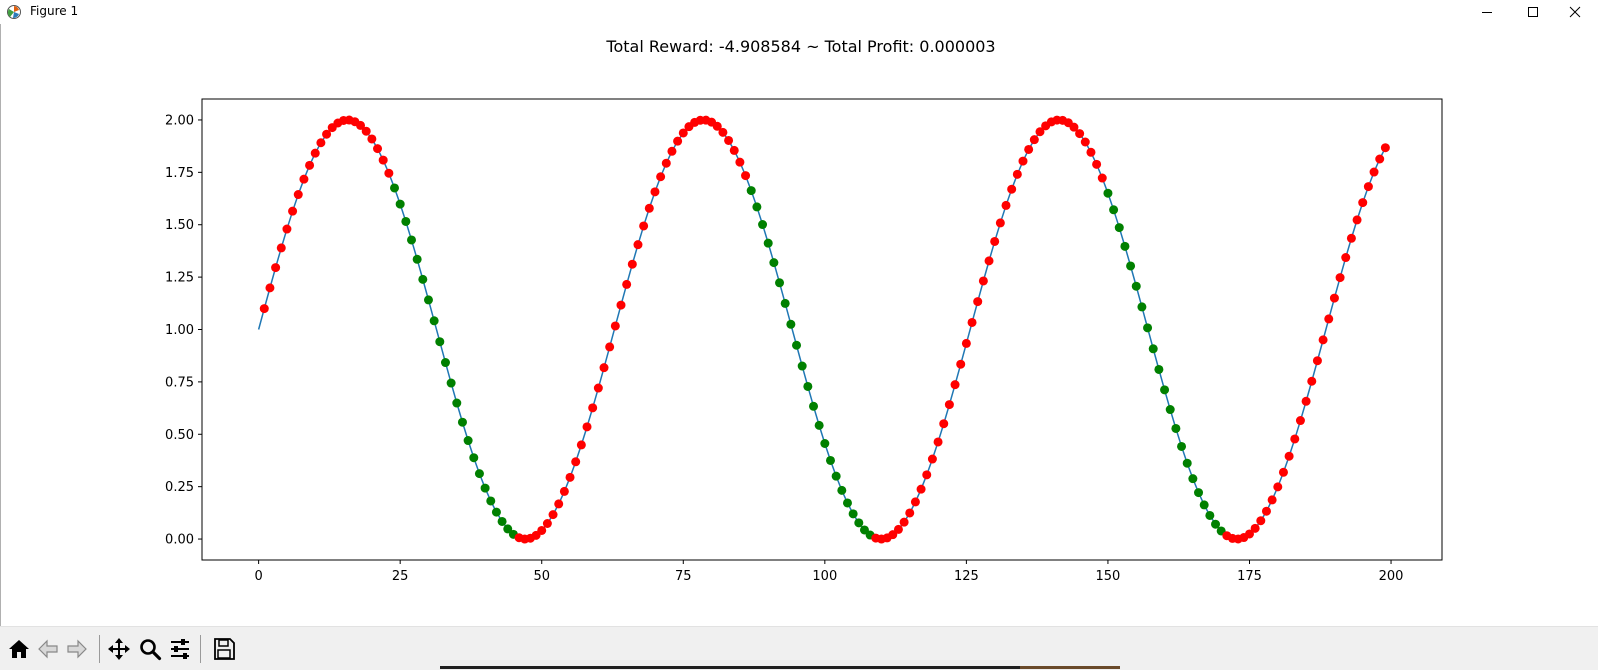 The width and height of the screenshot is (1598, 670). I want to click on maximize-button, so click(1533, 12).